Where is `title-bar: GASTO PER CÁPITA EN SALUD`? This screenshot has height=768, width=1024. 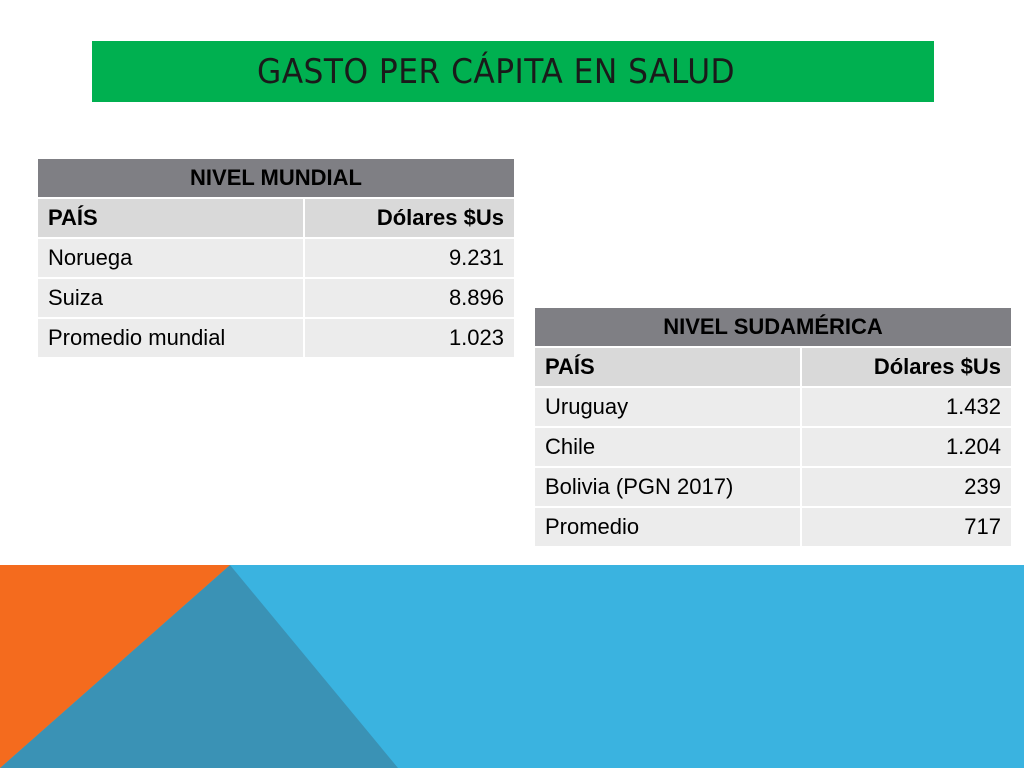 title-bar: GASTO PER CÁPITA EN SALUD is located at coordinates (513, 71).